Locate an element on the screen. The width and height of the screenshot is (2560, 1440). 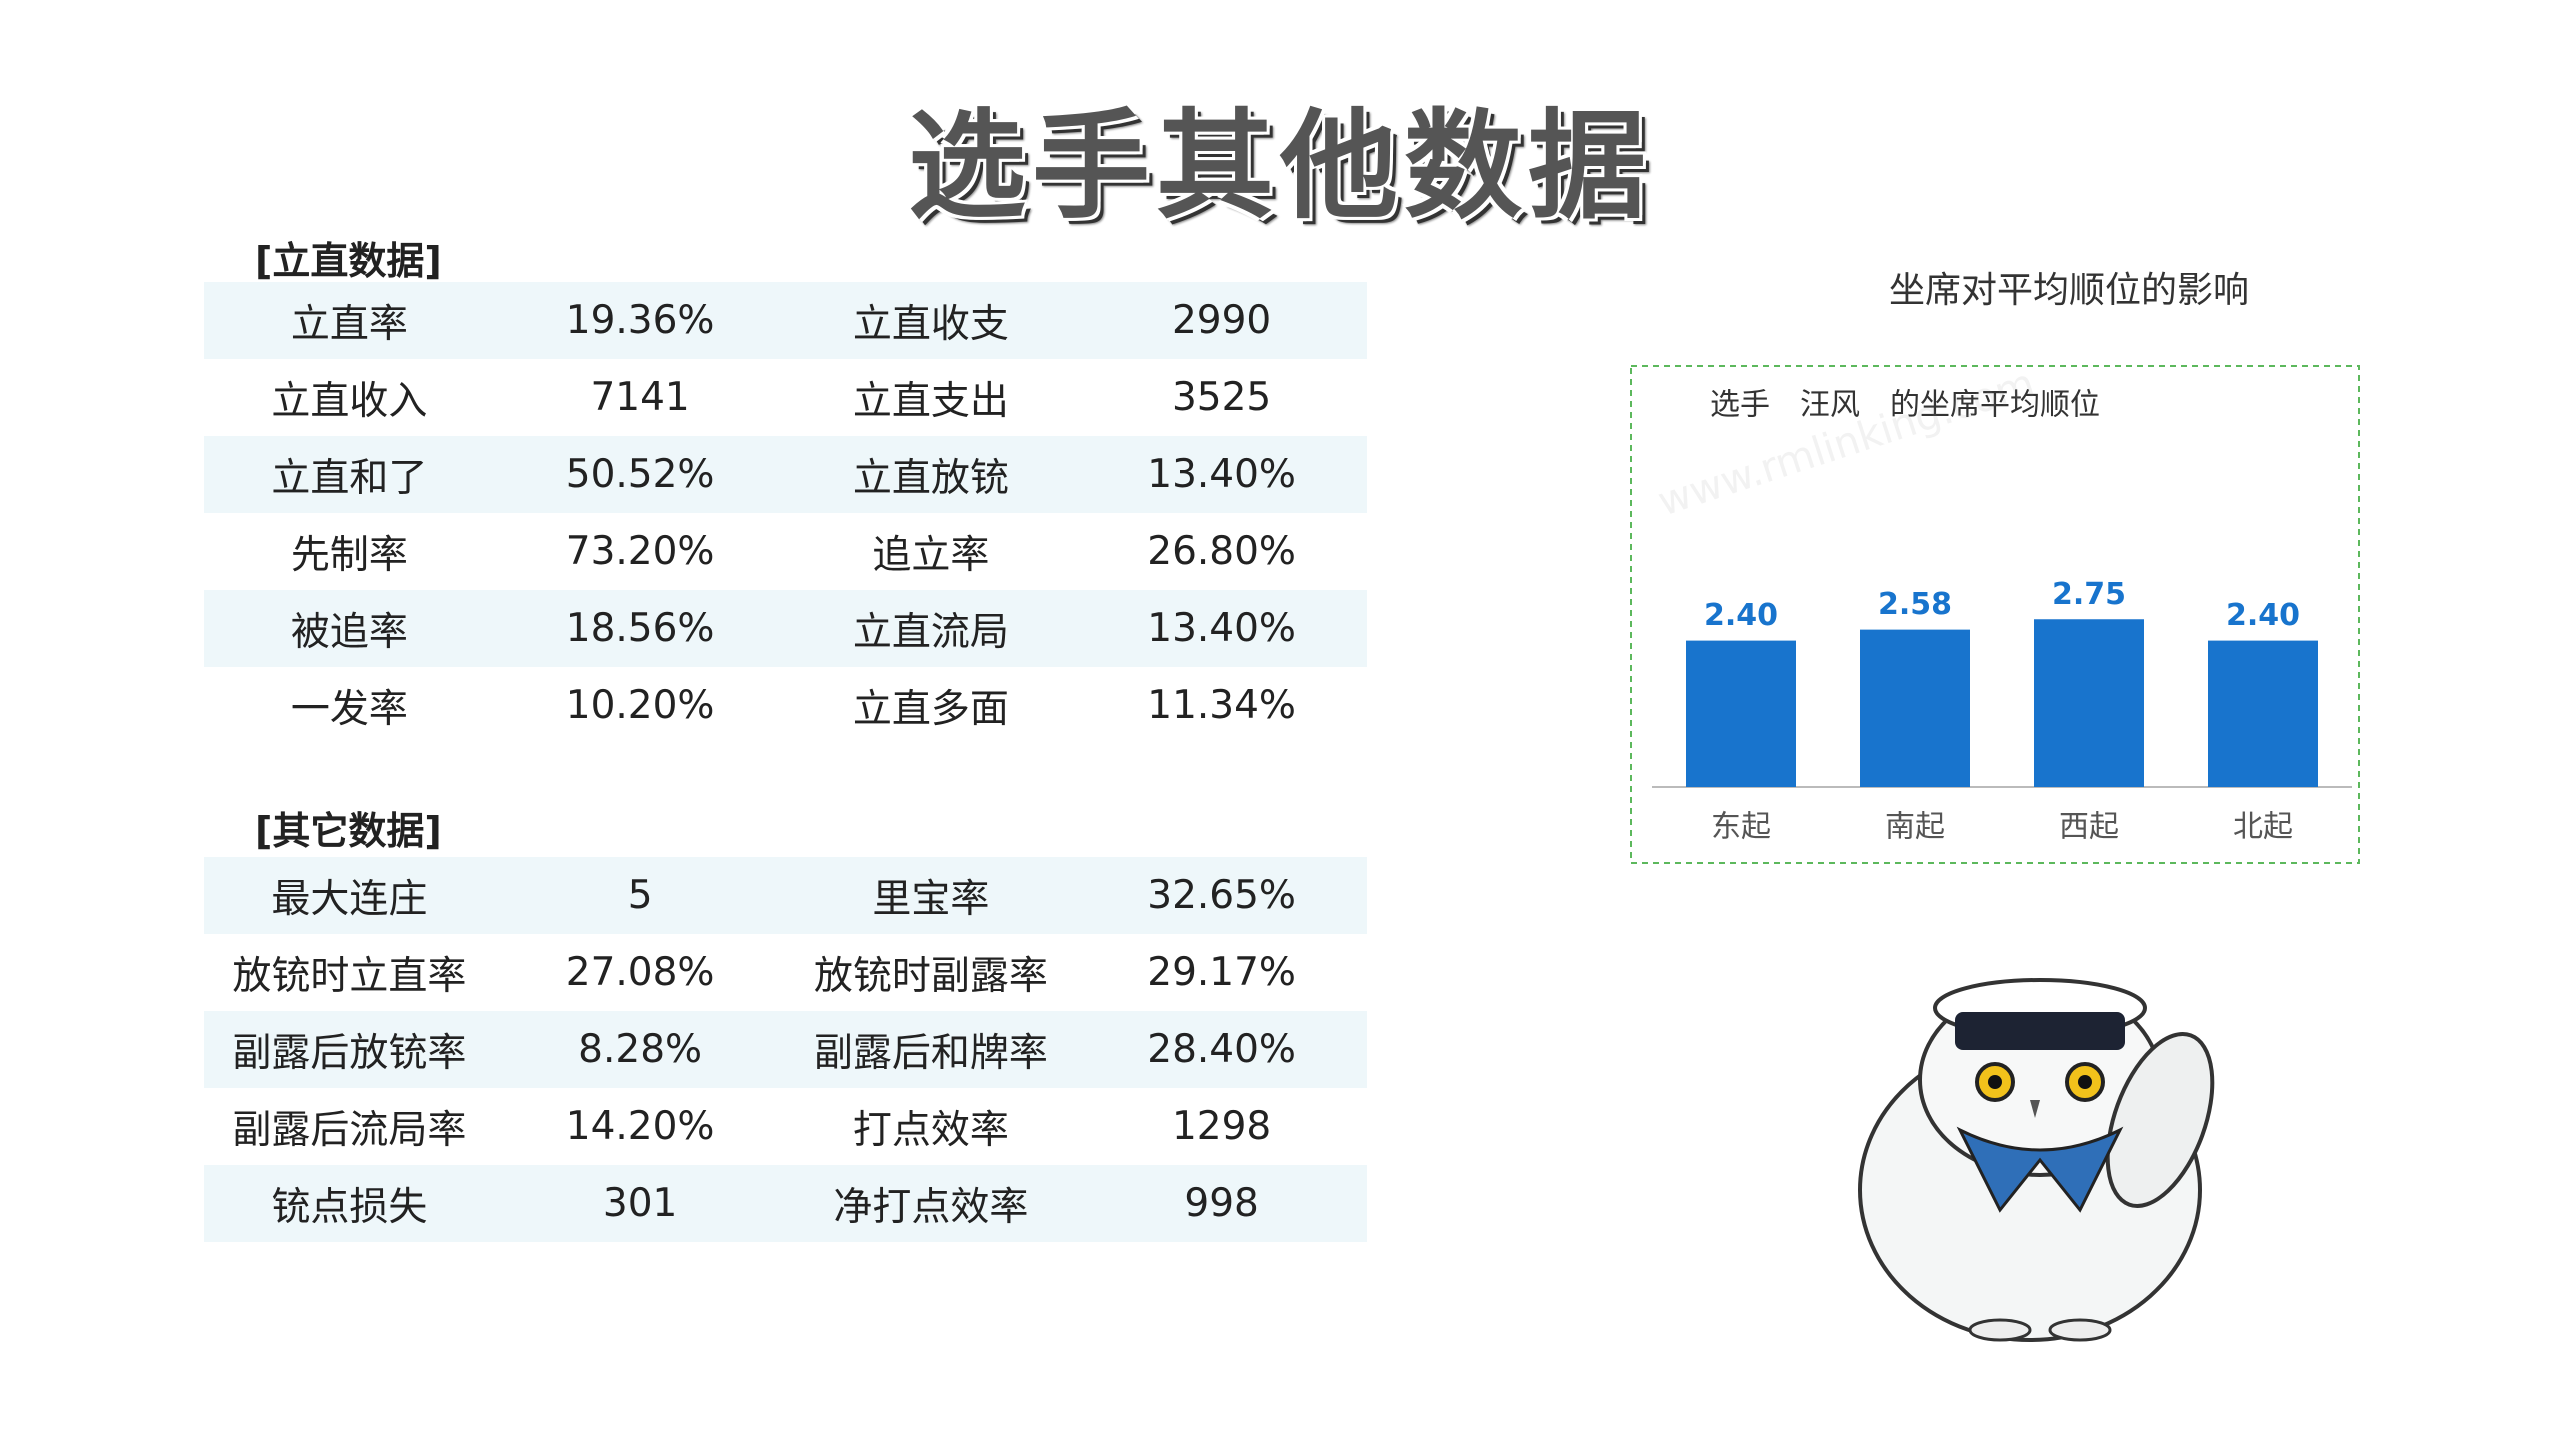
cell-label: 副露后流局率 is located at coordinates (349, 1130).